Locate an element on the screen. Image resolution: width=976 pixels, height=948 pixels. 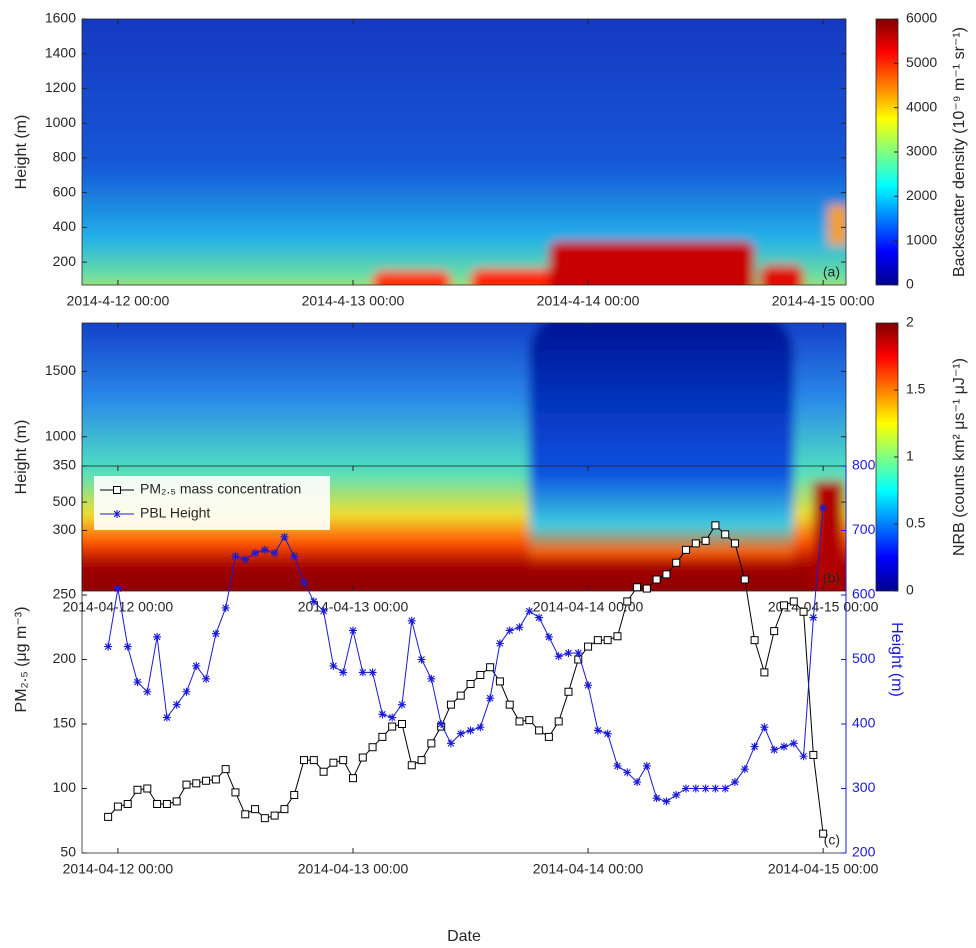
colorbar-tick-label: 2000 is located at coordinates (921, 195).